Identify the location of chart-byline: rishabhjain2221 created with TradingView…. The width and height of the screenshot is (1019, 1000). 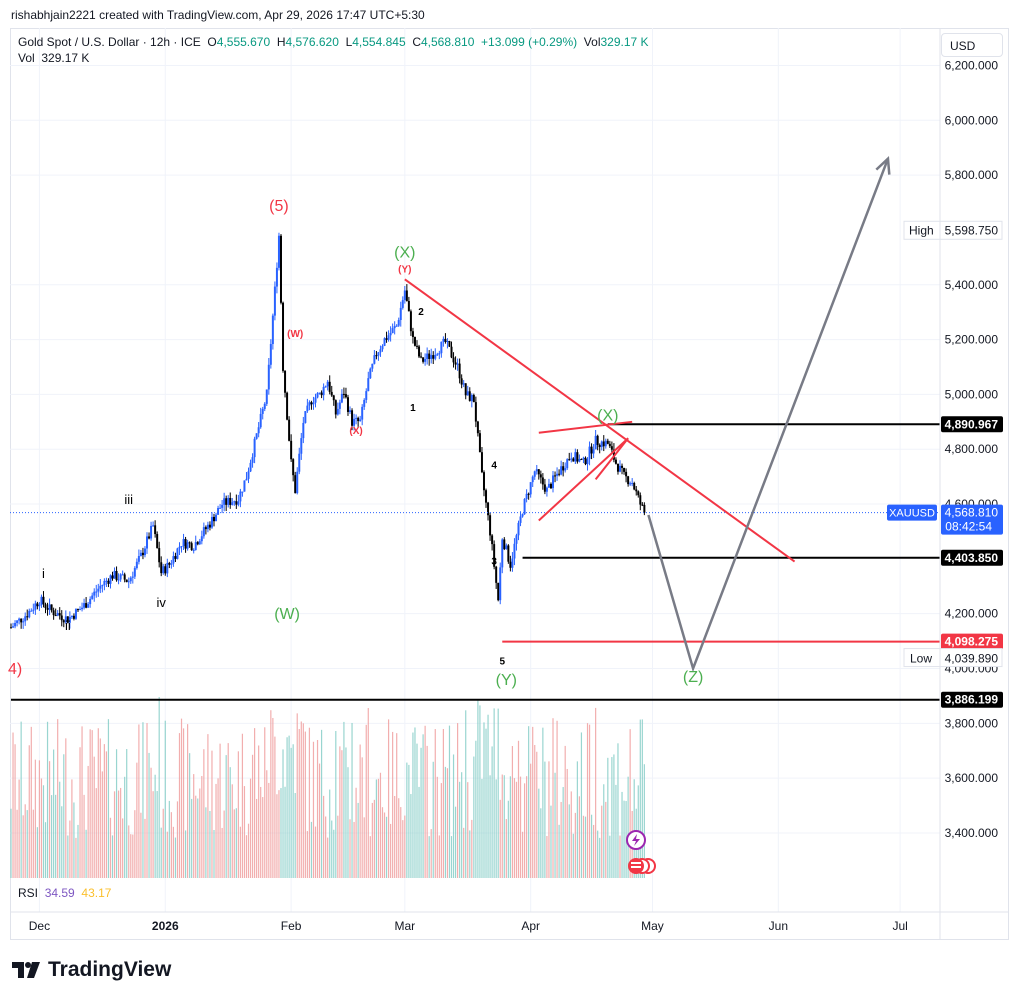
(218, 15).